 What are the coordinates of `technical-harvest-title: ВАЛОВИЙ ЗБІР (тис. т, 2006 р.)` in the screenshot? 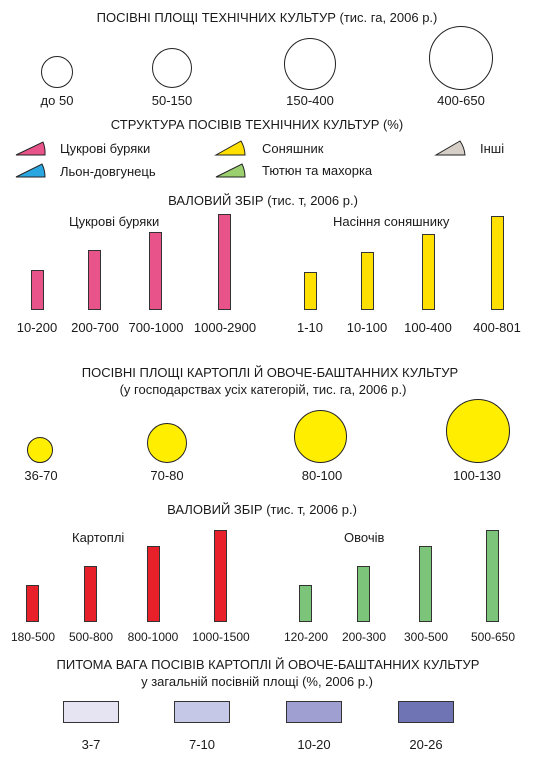 It's located at (263, 200).